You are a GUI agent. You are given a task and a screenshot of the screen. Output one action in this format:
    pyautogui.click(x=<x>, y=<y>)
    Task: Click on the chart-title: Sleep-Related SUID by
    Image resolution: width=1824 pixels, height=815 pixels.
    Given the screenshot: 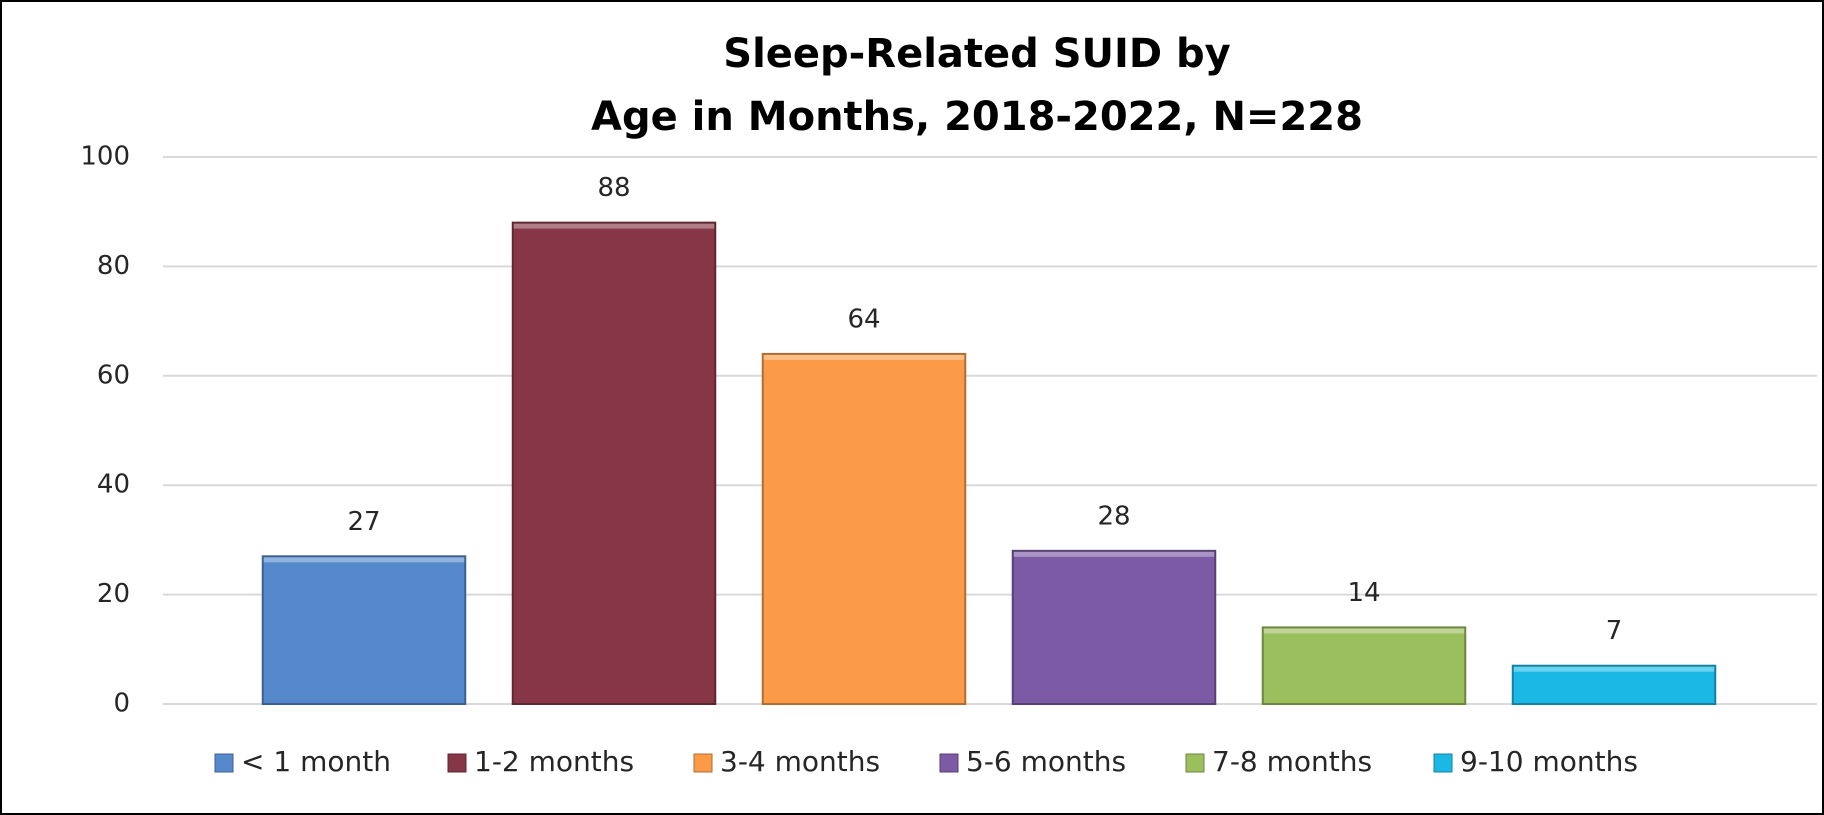 What is the action you would take?
    pyautogui.click(x=976, y=54)
    